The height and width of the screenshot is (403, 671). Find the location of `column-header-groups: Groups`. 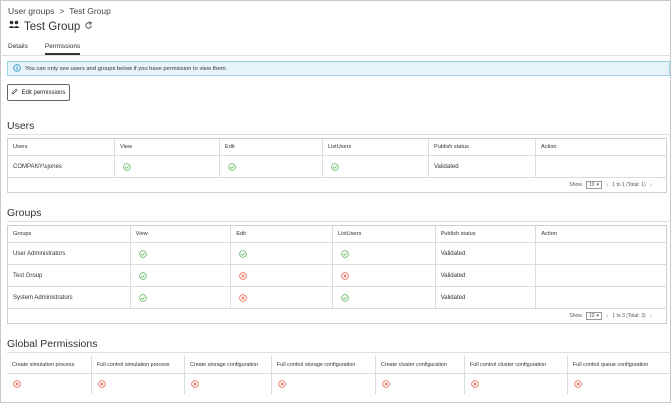

column-header-groups: Groups is located at coordinates (22, 234).